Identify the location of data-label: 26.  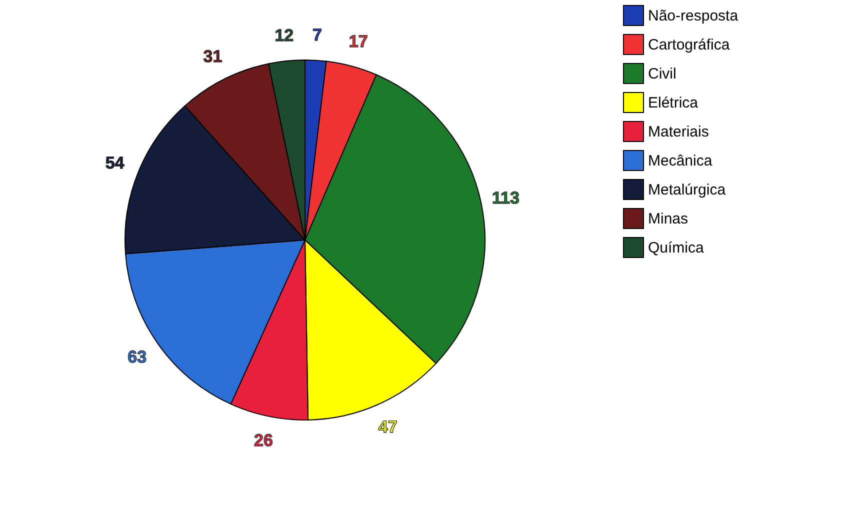
(263, 440).